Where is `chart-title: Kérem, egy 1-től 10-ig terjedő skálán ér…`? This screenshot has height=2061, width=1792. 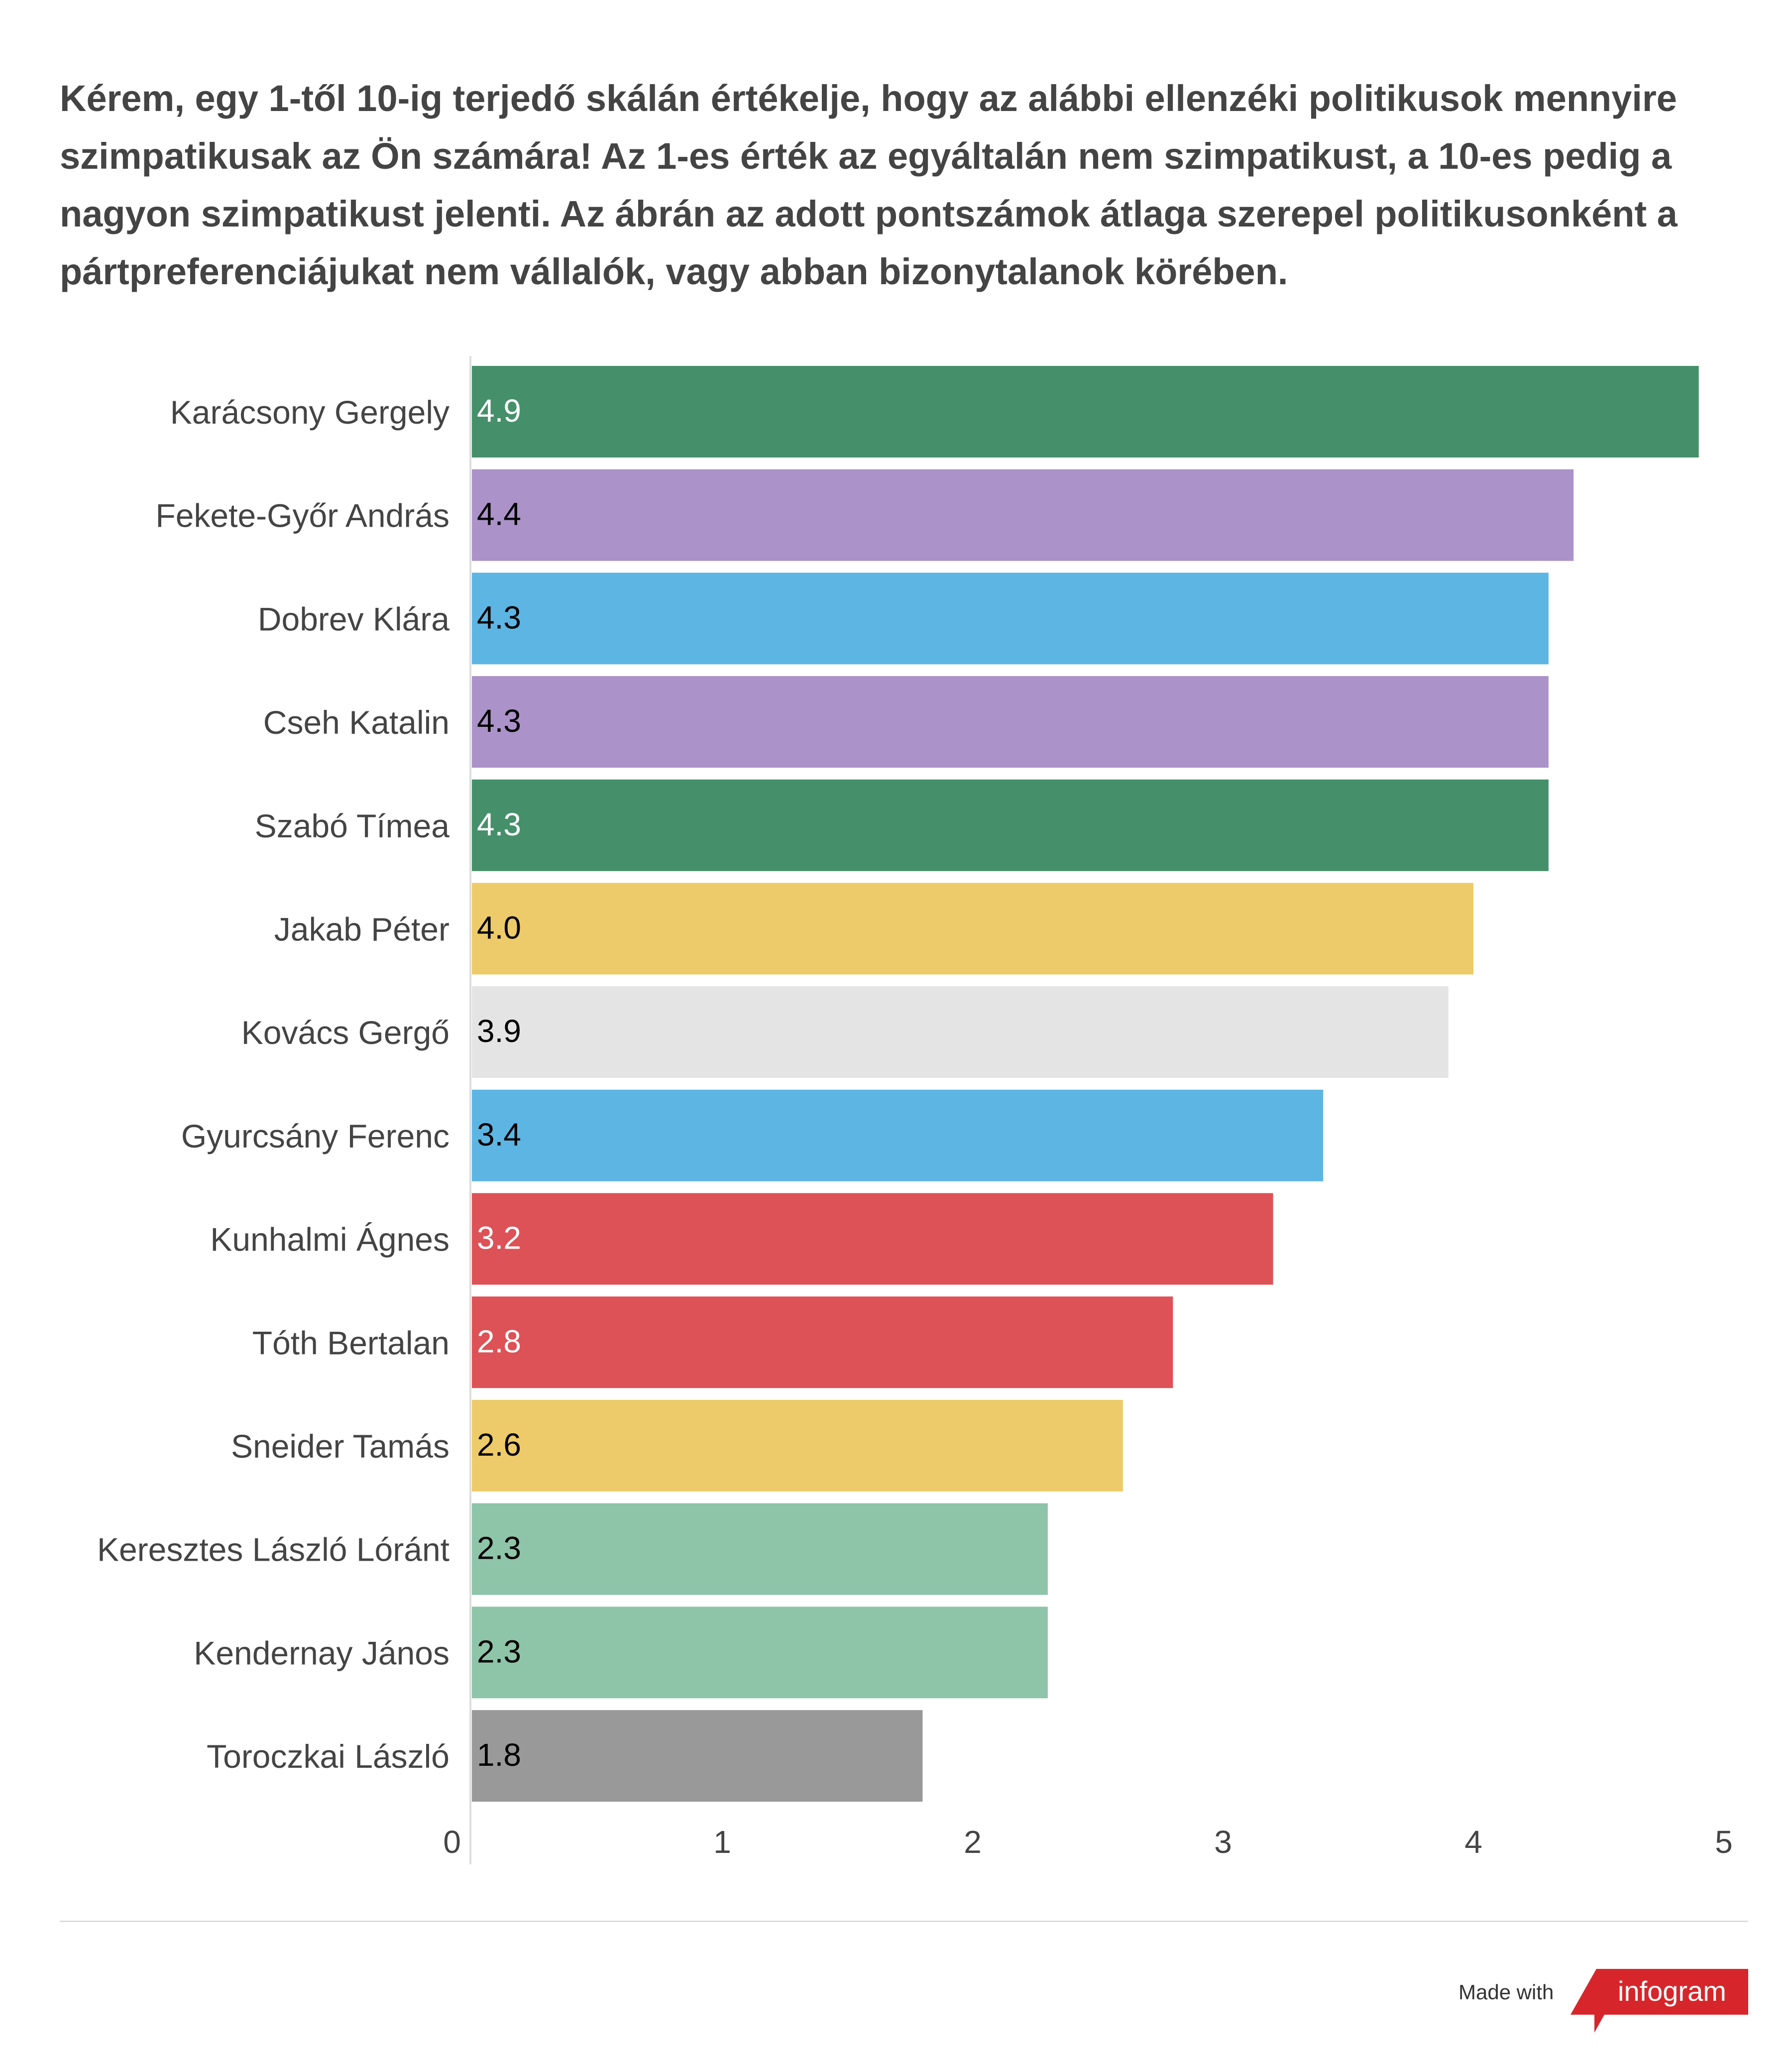 chart-title: Kérem, egy 1-től 10-ig terjedő skálán ér… is located at coordinates (869, 185).